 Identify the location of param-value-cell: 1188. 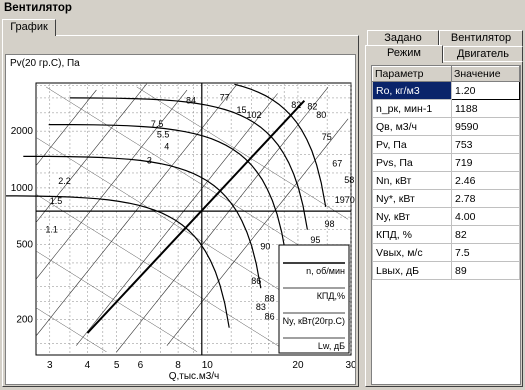
(485, 108).